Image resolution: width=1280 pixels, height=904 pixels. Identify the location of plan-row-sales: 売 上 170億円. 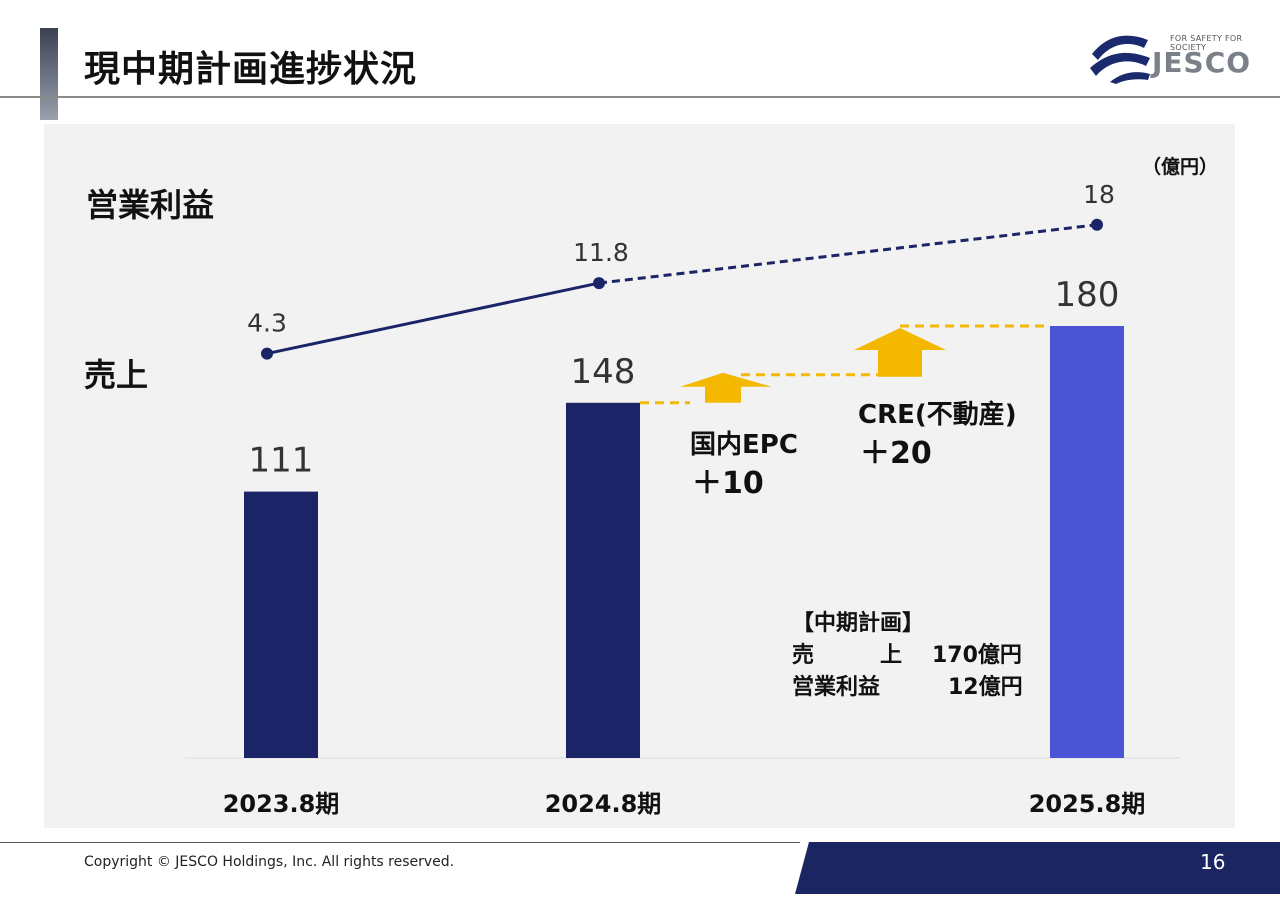
(907, 656).